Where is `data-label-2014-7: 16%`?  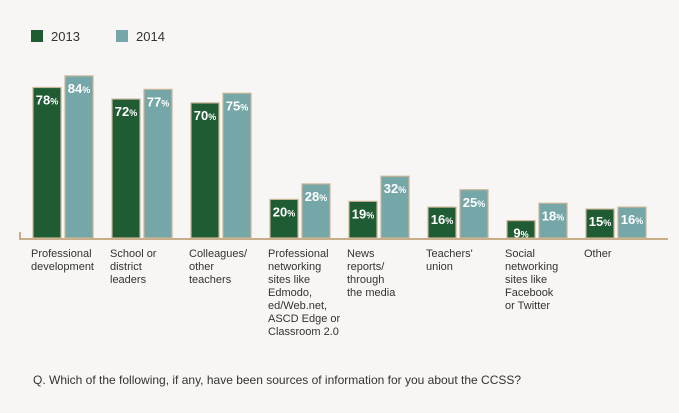 data-label-2014-7: 16% is located at coordinates (632, 219).